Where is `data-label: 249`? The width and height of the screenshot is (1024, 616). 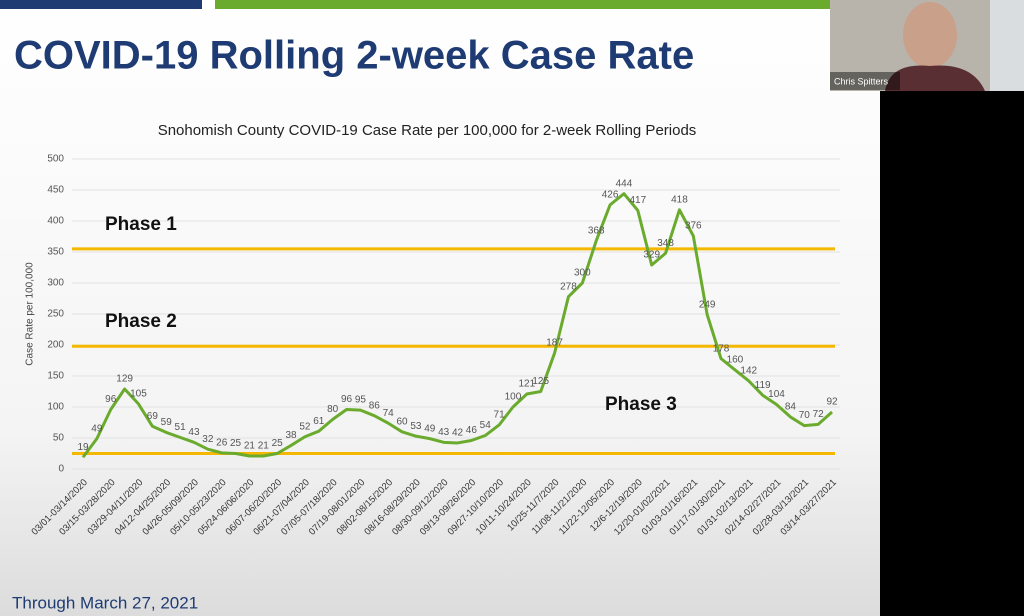
data-label: 249 is located at coordinates (707, 304).